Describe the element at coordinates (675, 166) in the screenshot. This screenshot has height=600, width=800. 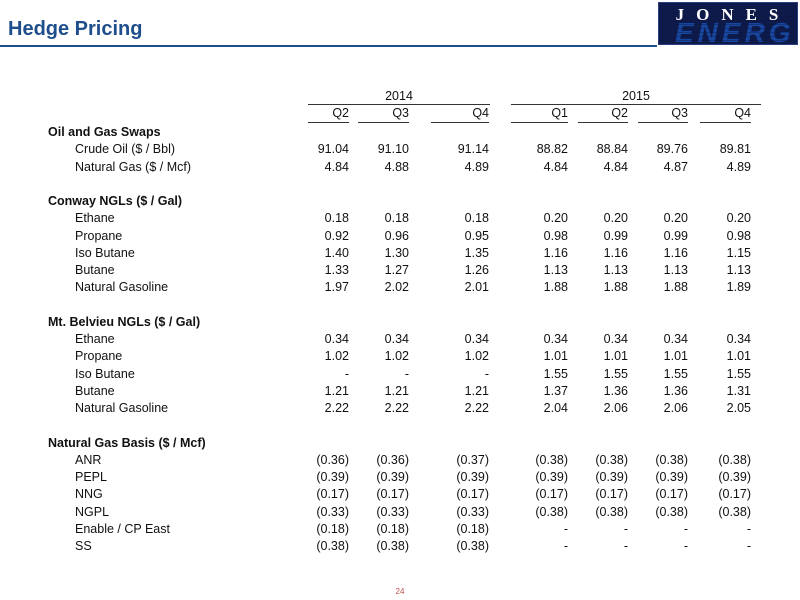
I see `table-cell: 4.87` at that location.